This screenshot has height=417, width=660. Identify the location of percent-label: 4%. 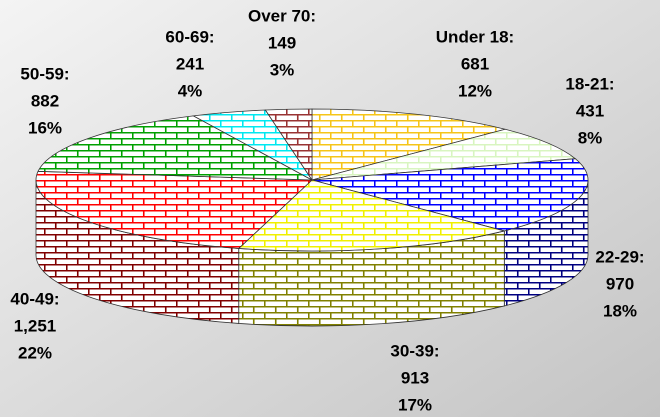
(190, 90).